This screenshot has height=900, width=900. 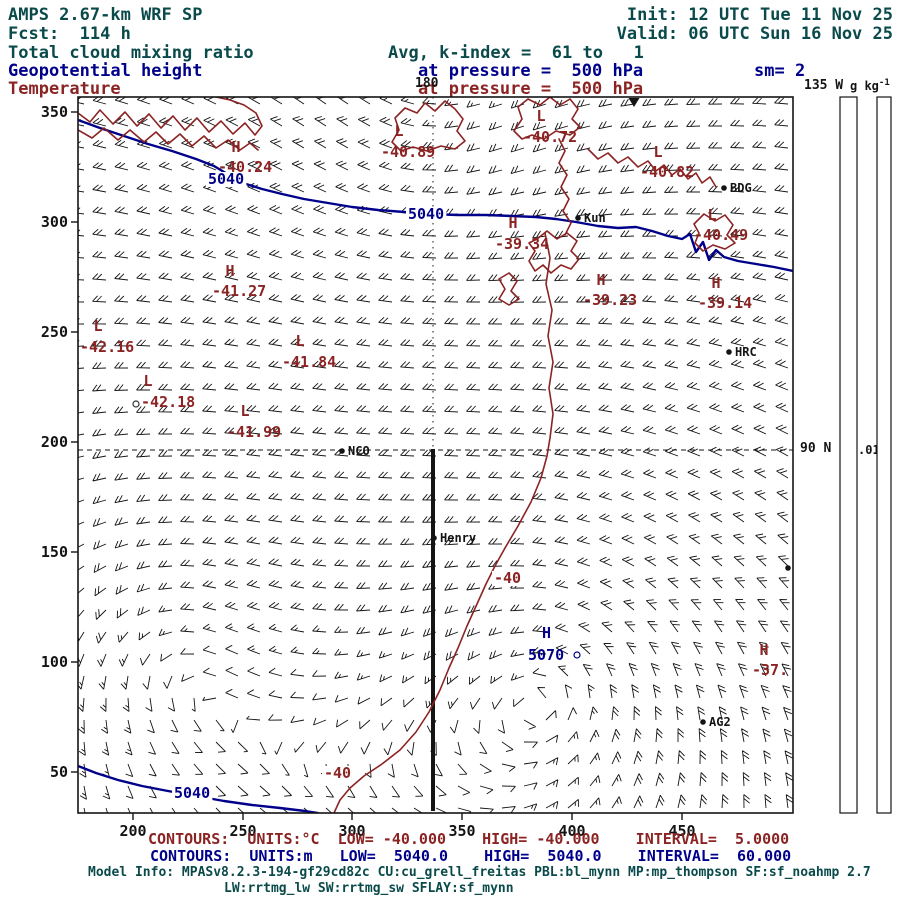 What do you see at coordinates (884, 83) in the screenshot?
I see `colorbar-title-exponent: -1` at bounding box center [884, 83].